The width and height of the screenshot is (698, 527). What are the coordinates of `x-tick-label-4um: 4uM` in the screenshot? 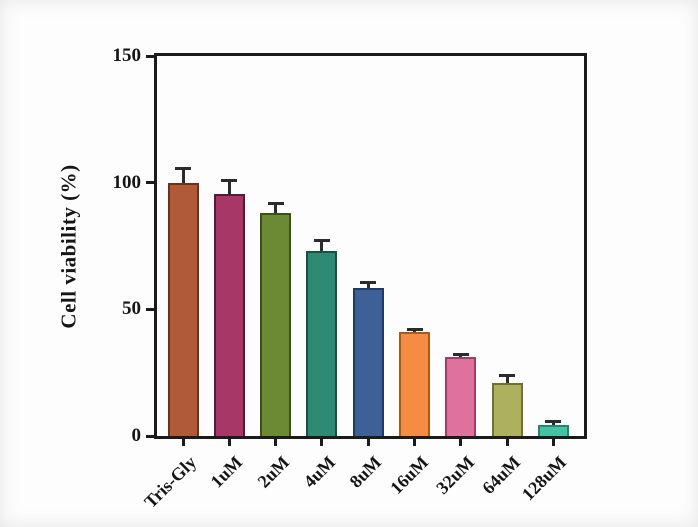 It's located at (319, 472).